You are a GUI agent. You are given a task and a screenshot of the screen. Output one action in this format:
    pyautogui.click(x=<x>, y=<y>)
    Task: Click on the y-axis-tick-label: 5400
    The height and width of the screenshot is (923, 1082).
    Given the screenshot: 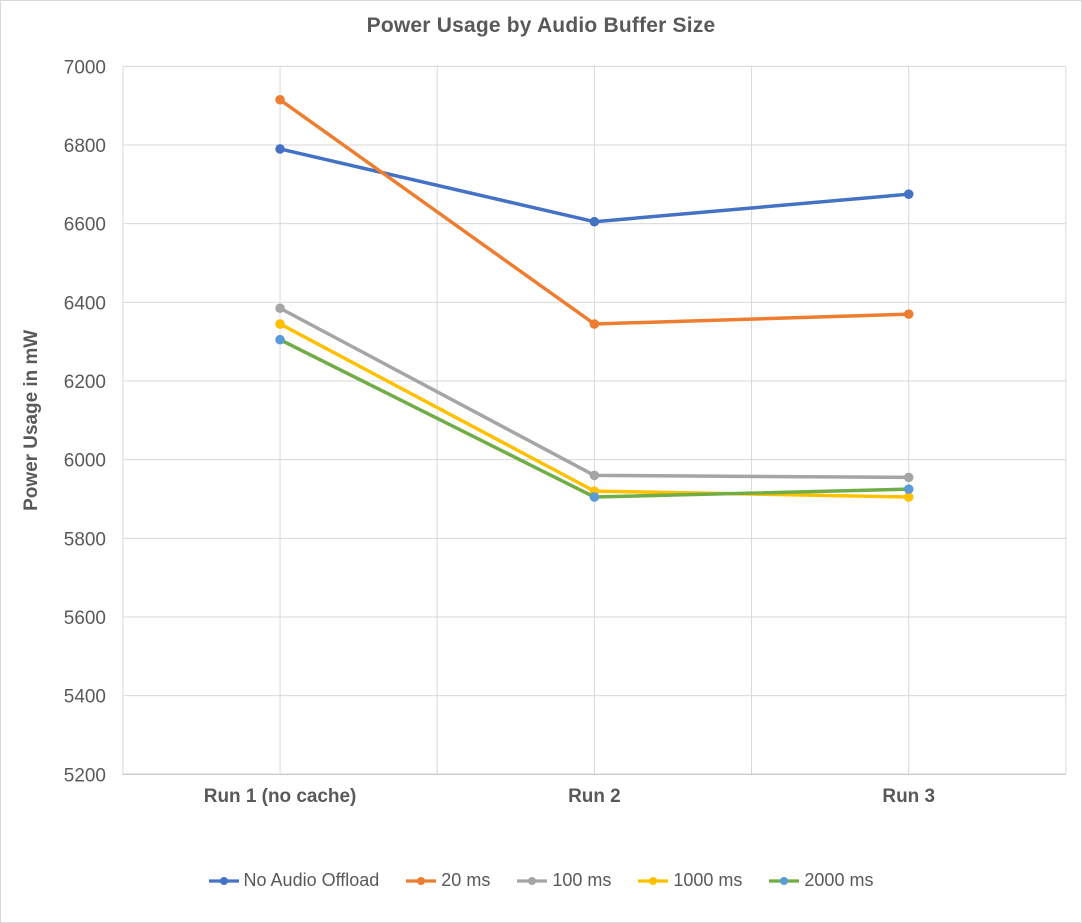 What is the action you would take?
    pyautogui.click(x=85, y=697)
    